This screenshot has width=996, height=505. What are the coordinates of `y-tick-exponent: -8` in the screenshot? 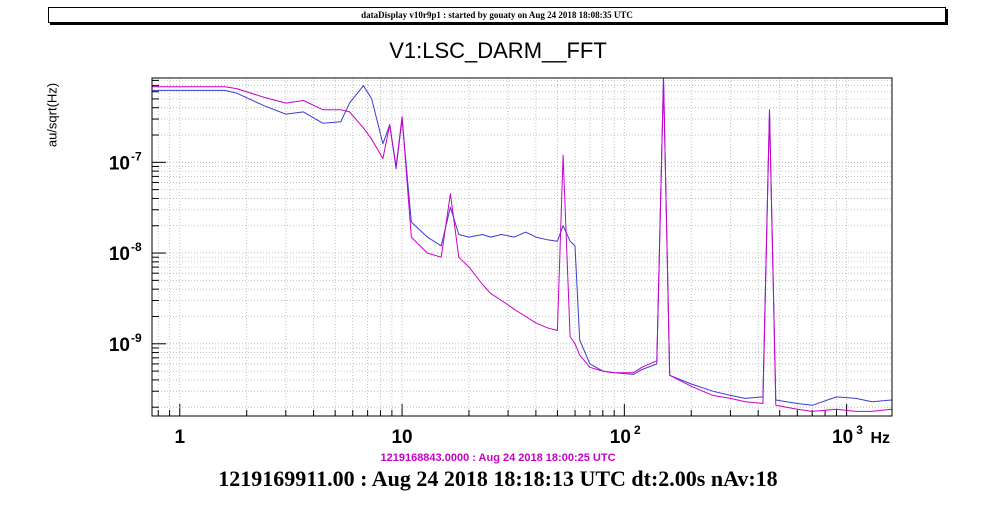 It's located at (136, 247).